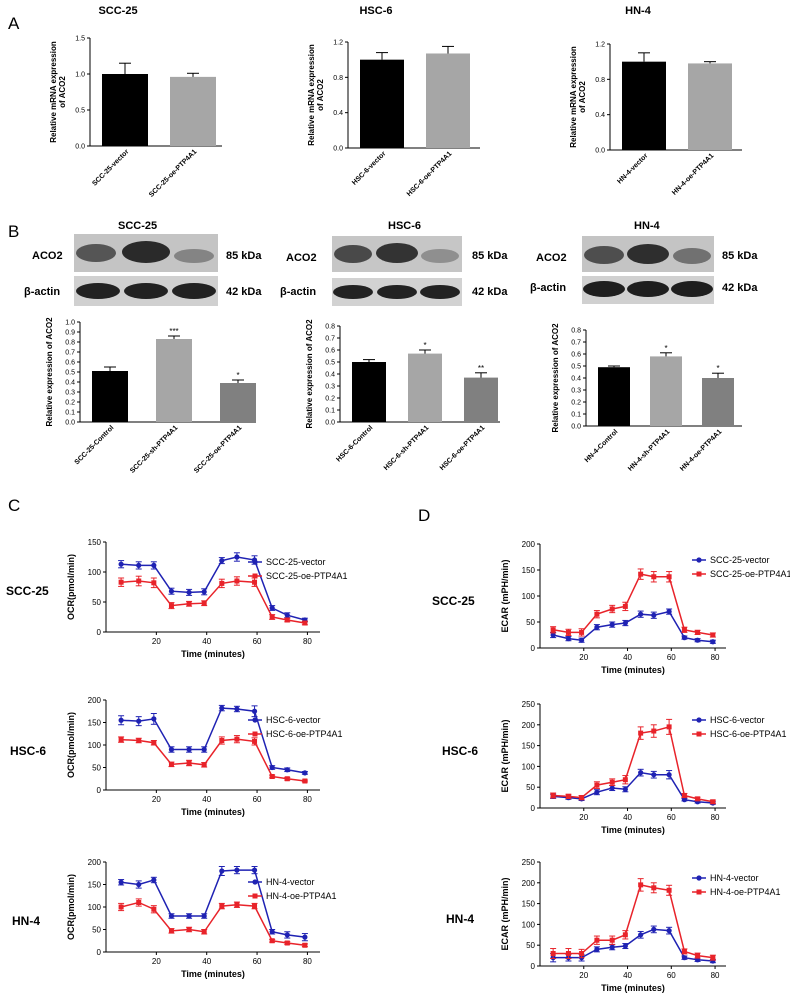 This screenshot has height=1000, width=790. What do you see at coordinates (740, 256) in the screenshot?
I see `blot-kda-85-hn4: 85 kDa` at bounding box center [740, 256].